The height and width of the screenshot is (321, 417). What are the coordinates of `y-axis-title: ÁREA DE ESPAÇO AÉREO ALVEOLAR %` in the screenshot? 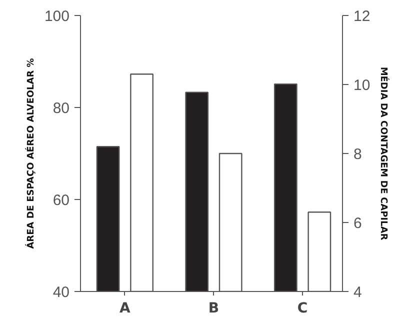 It's located at (30, 153).